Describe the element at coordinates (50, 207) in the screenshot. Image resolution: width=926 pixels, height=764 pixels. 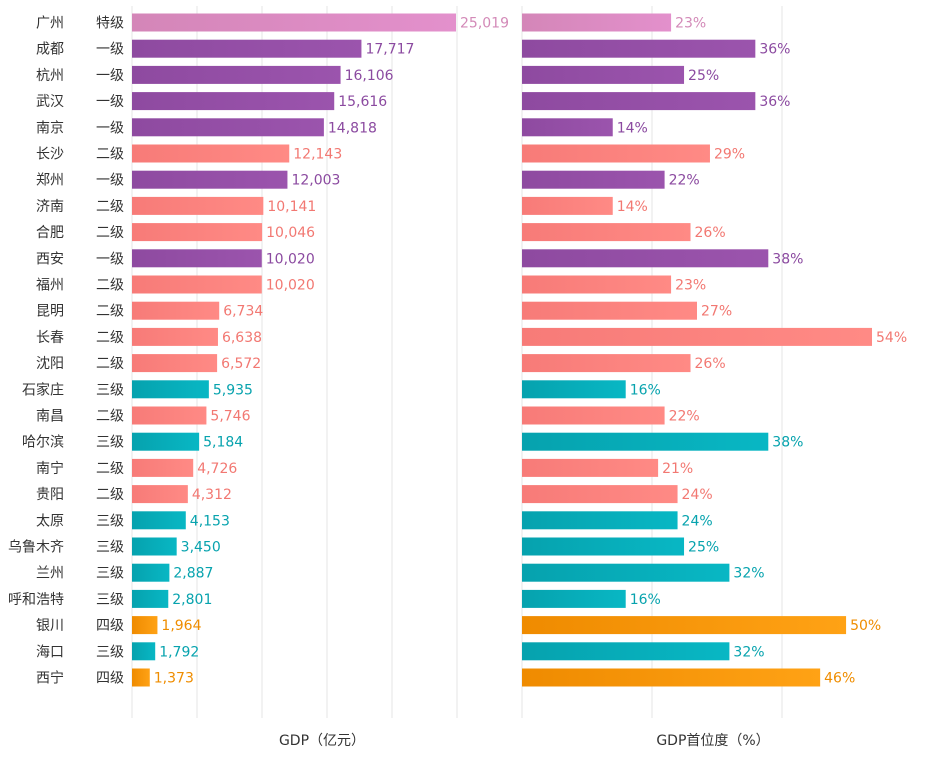
I see `city-label: 济南` at that location.